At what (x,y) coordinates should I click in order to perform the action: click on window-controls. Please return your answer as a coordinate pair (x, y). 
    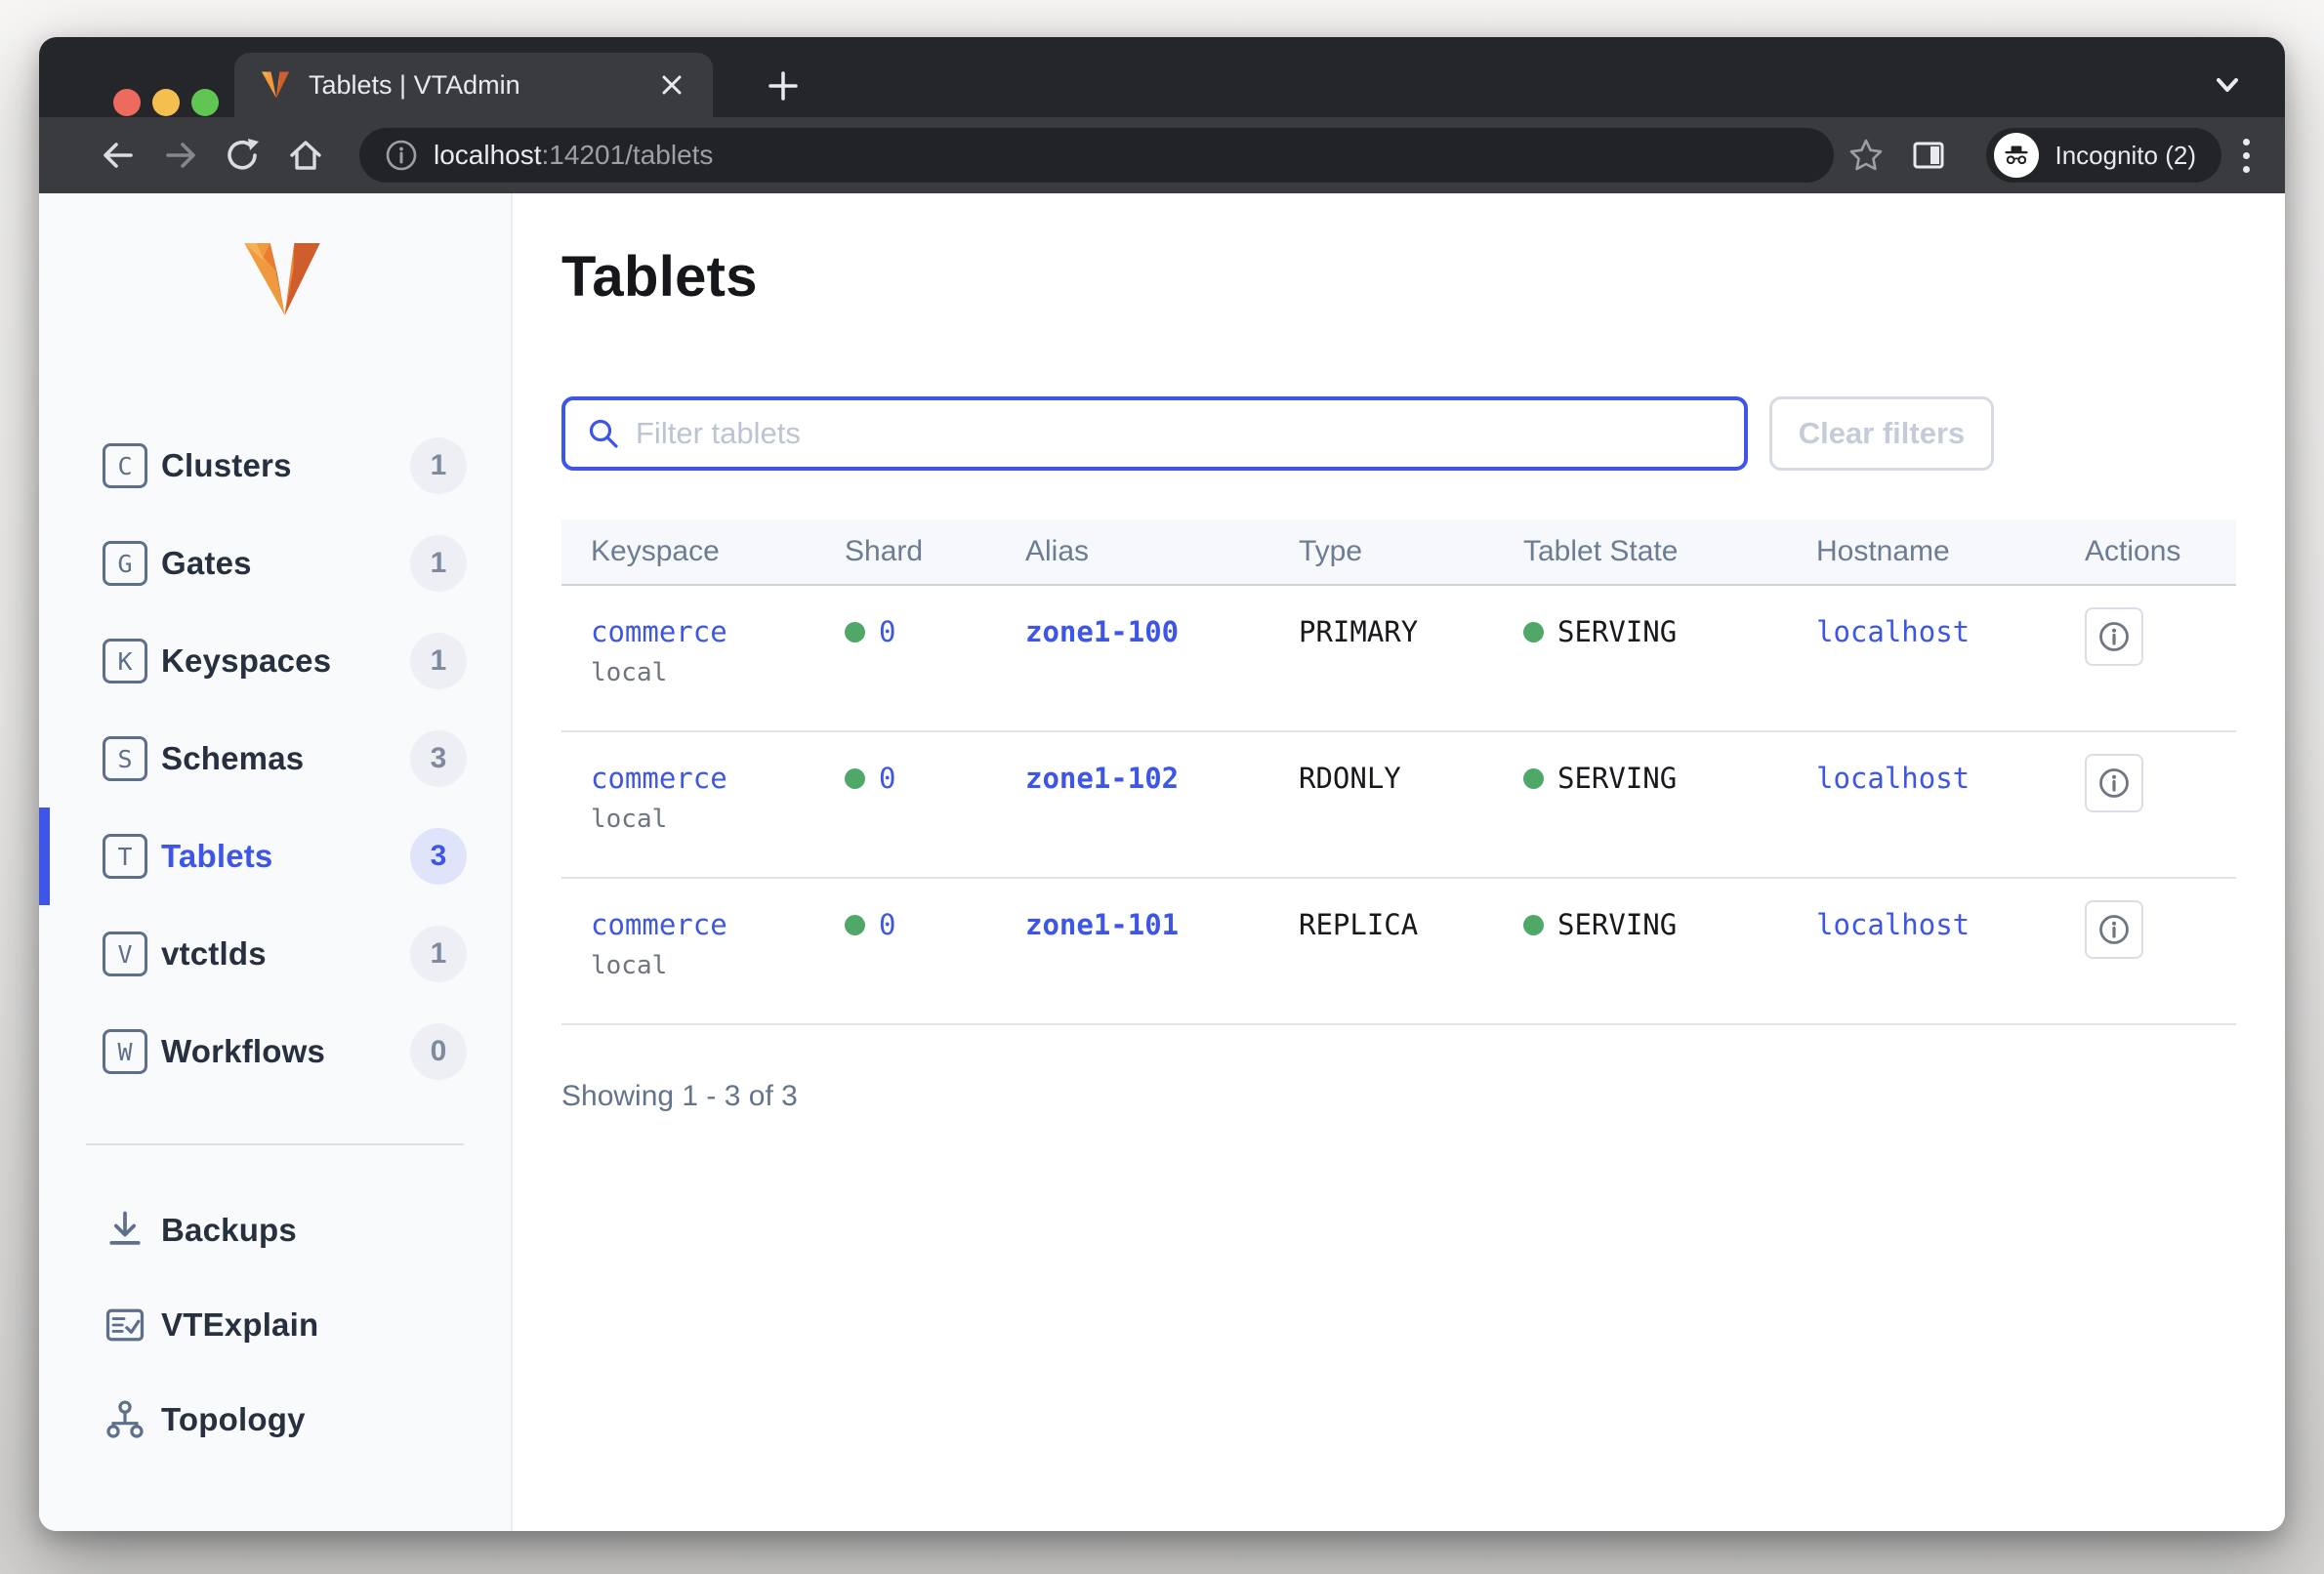
    Looking at the image, I should click on (166, 103).